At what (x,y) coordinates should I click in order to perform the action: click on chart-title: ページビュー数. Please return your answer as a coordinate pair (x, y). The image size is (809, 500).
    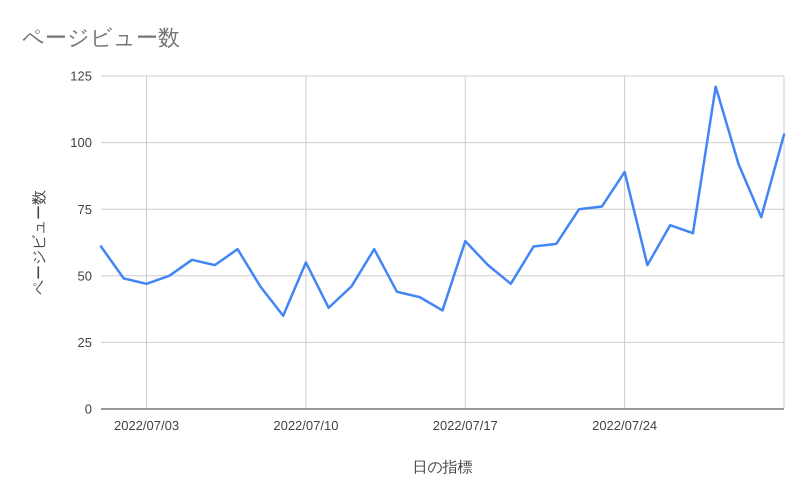
    Looking at the image, I should click on (101, 37).